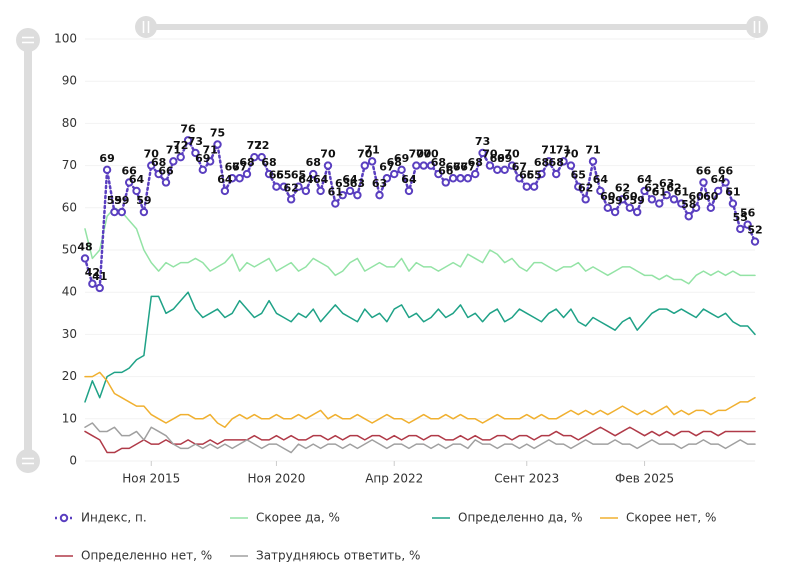 The image size is (800, 588). Describe the element at coordinates (644, 479) in the screenshot. I see `x-tick-label: Фев 2025` at that location.